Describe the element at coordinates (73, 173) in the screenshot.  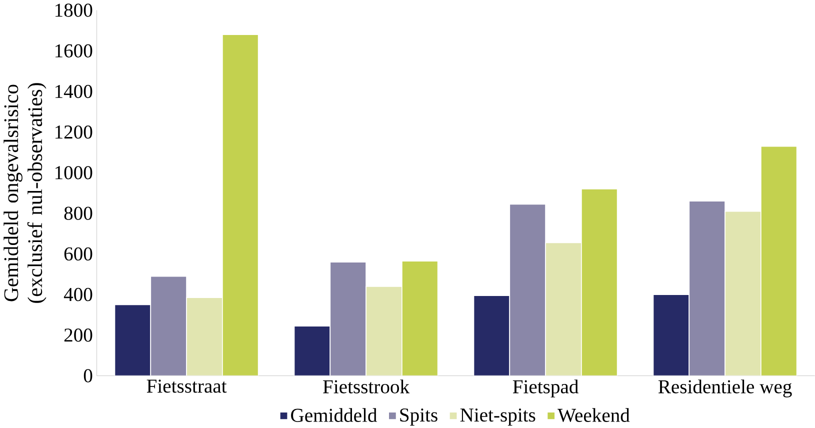
I see `y-tick-label: 1000` at that location.